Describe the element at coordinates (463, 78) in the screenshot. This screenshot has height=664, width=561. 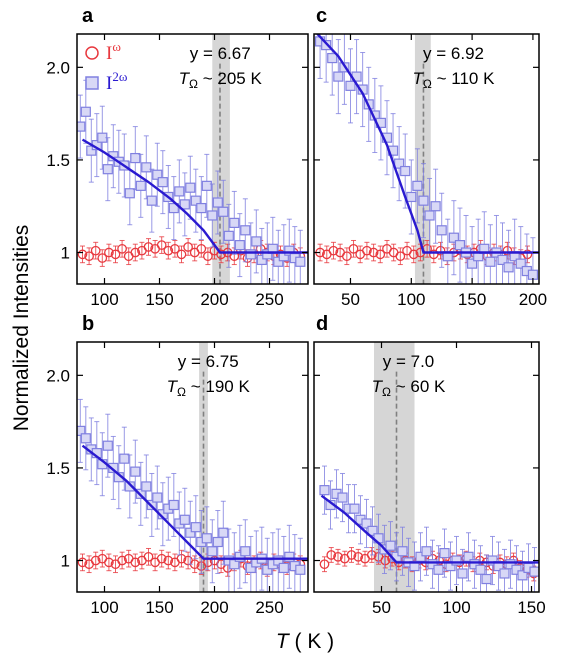
I see `annotation-tomega-value: ~ 110 K` at that location.